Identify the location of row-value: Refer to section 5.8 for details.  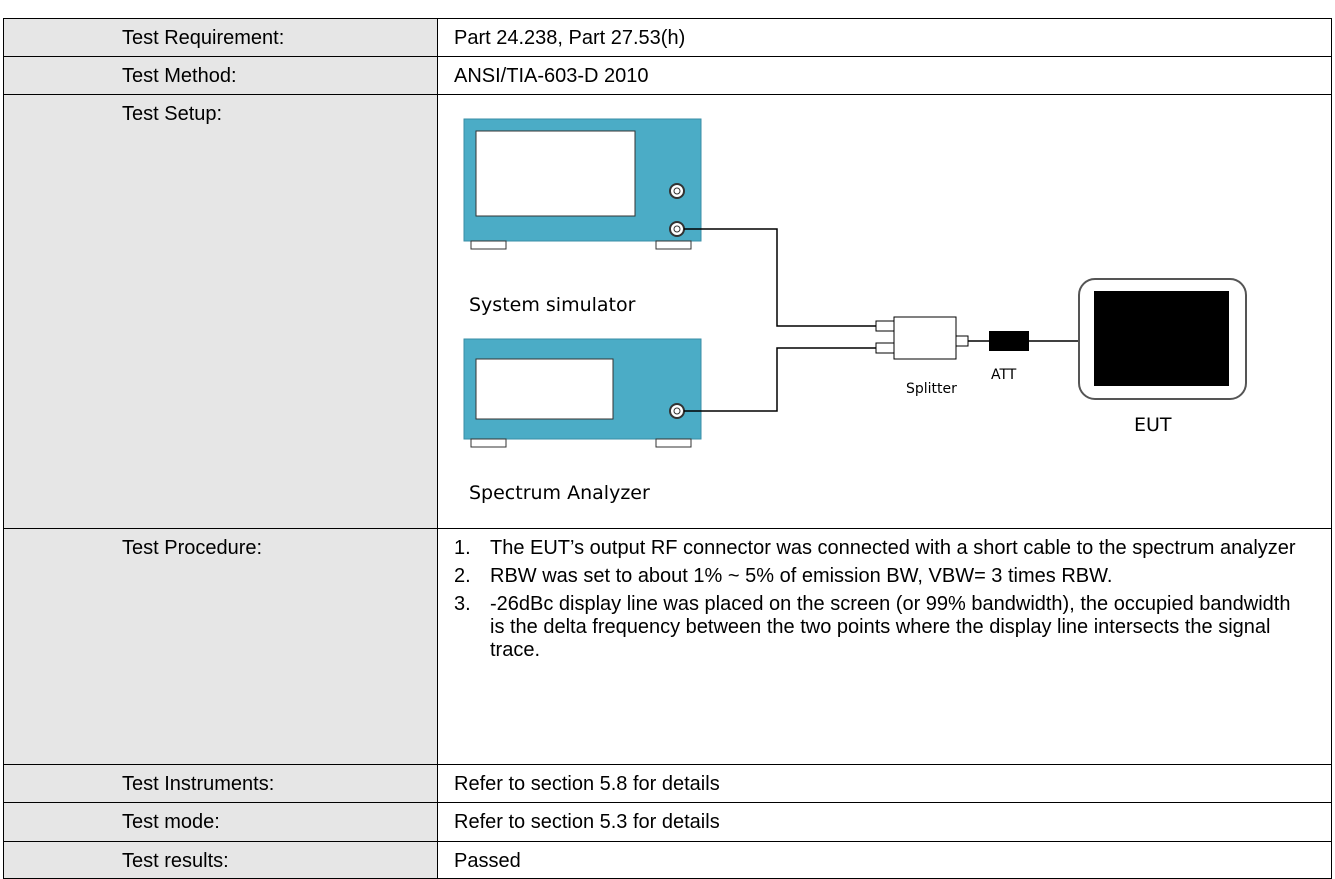
(884, 783).